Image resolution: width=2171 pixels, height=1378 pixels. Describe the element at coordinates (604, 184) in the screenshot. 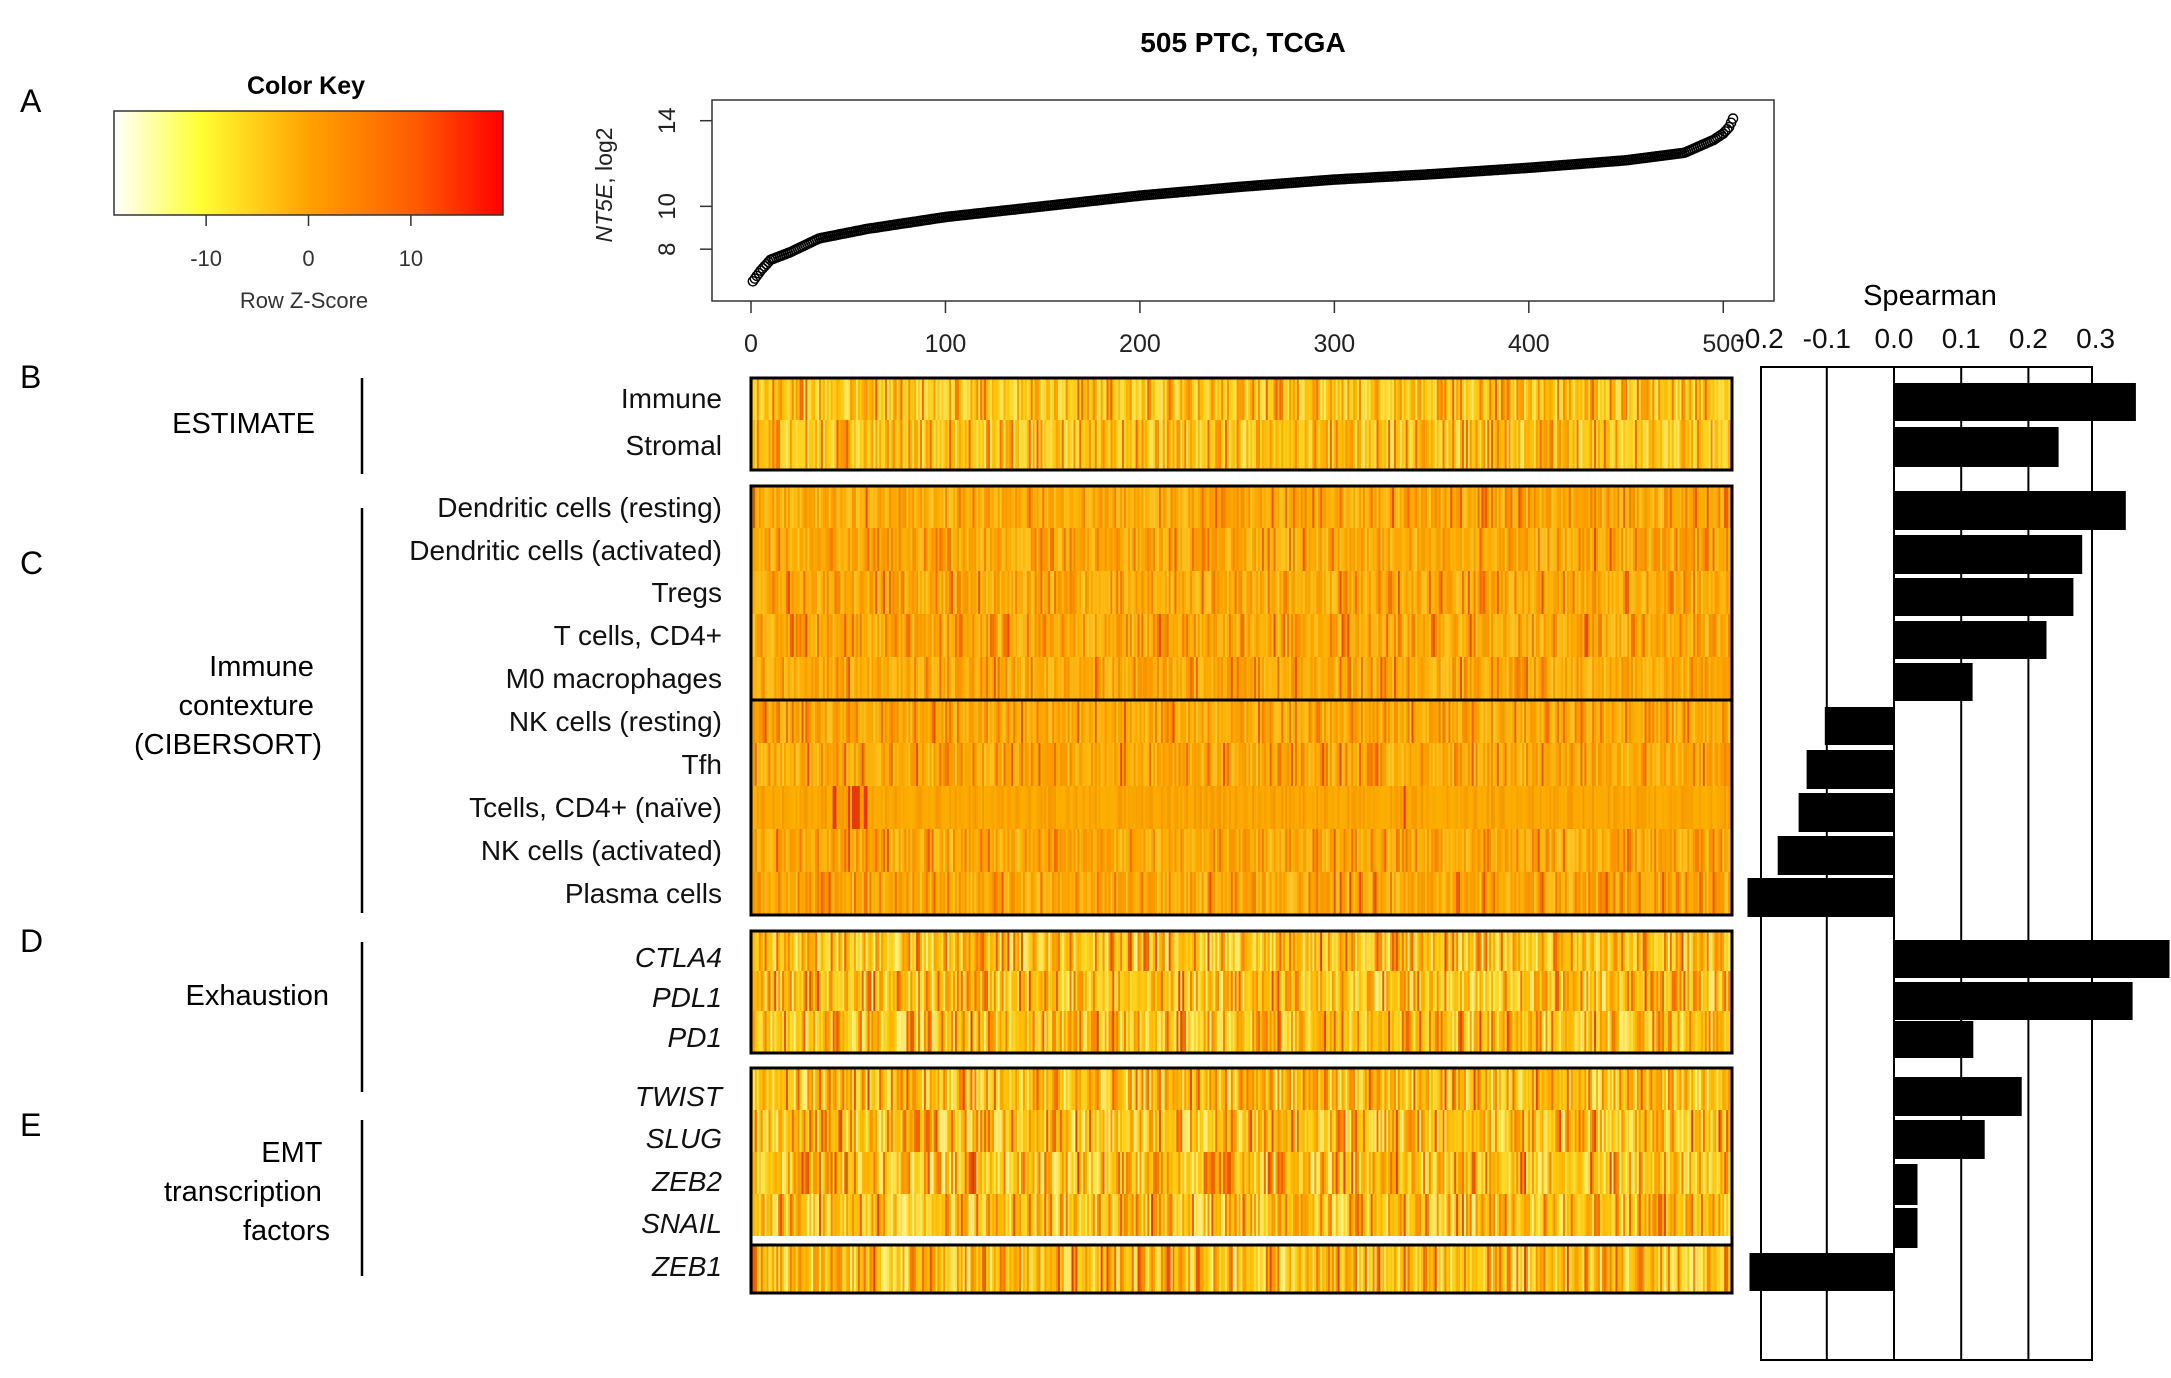

I see `scatter-ylabel: NT5E, log2` at that location.